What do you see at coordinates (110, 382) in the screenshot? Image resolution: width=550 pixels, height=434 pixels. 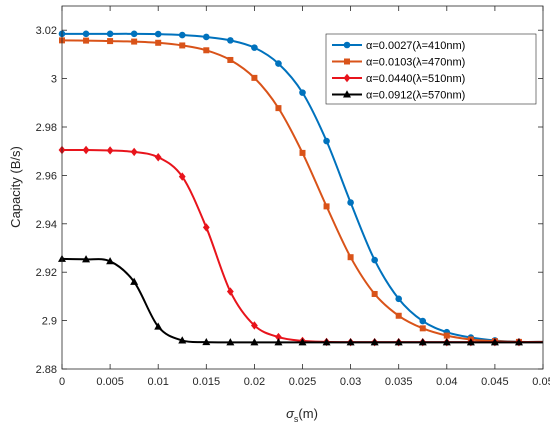 I see `x-tick-label: 0.005` at bounding box center [110, 382].